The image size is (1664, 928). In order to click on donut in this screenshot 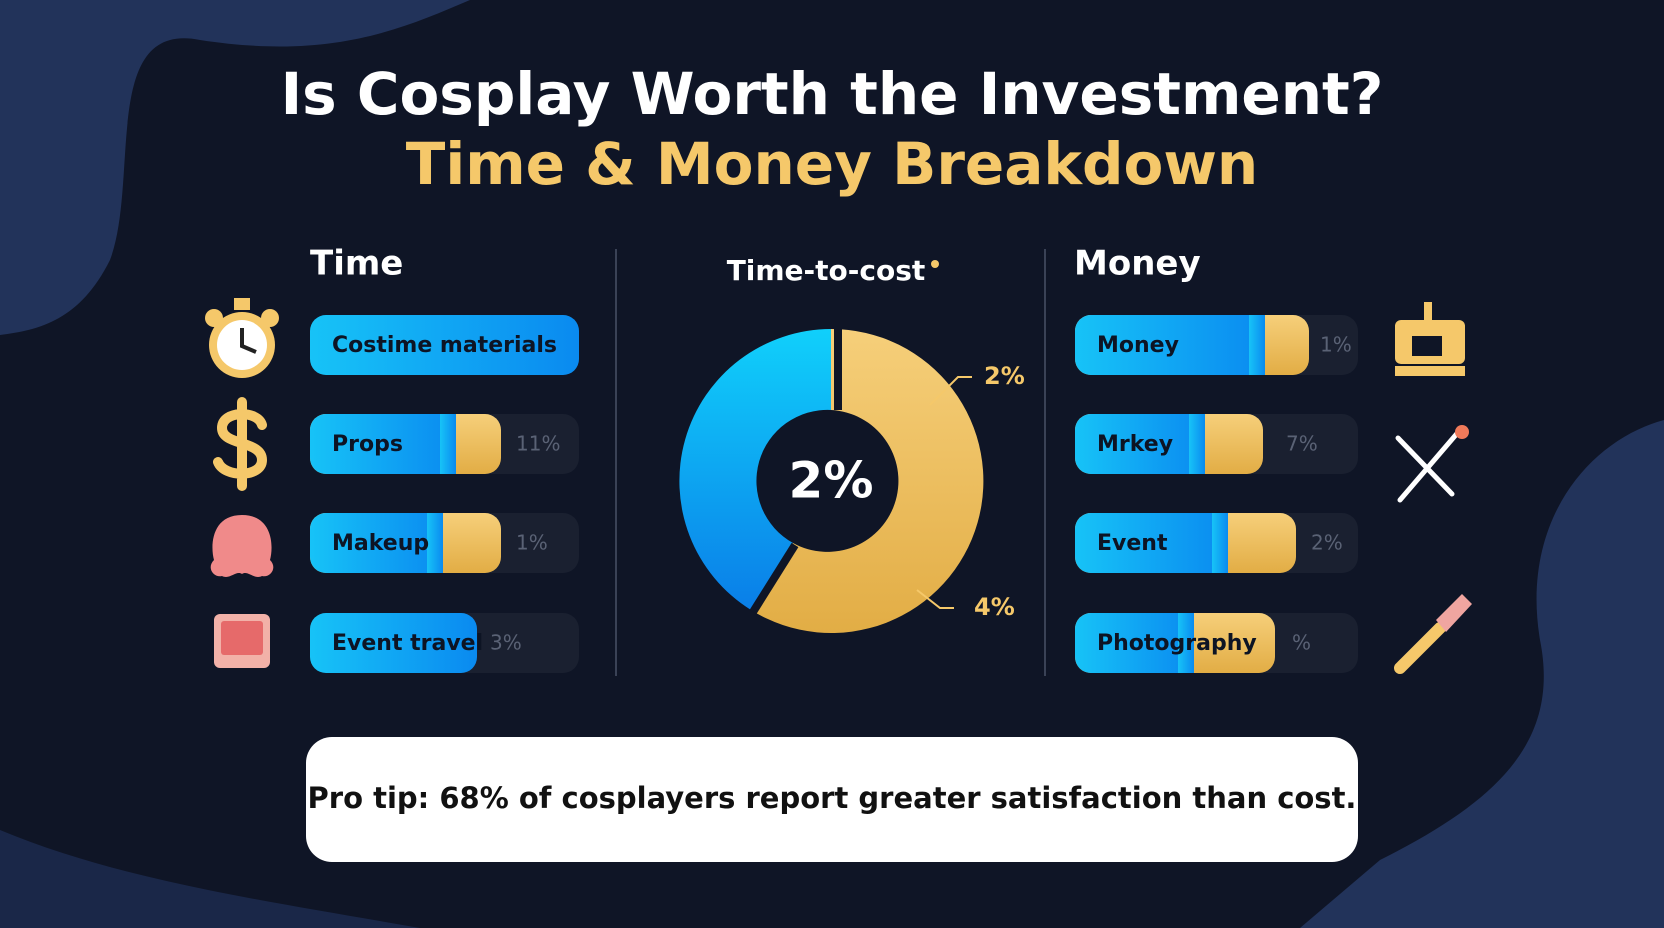, I will do `click(831, 480)`.